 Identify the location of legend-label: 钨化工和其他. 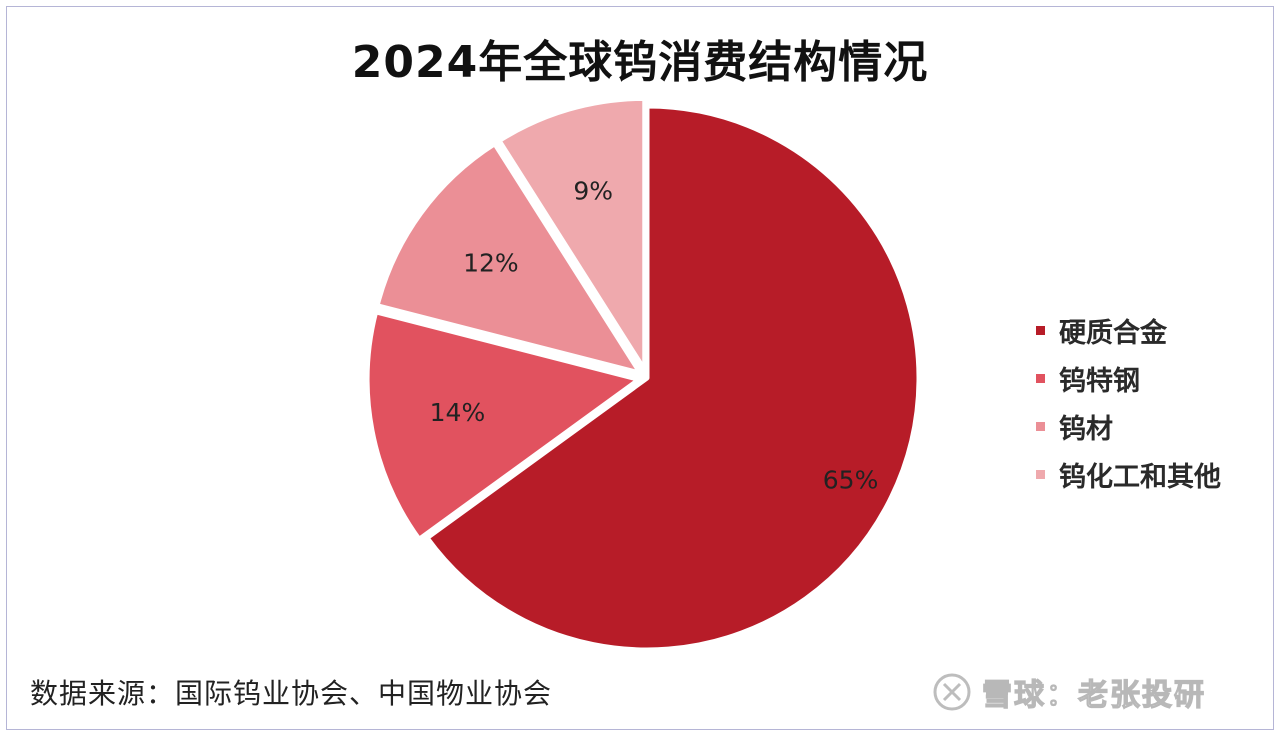
(1140, 477).